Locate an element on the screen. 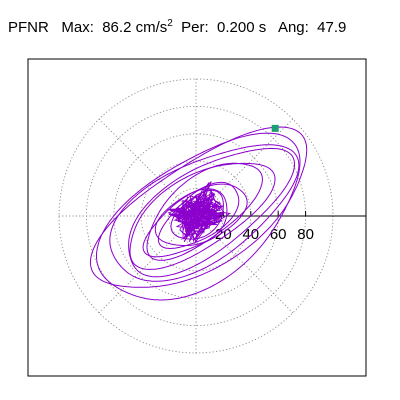 The height and width of the screenshot is (400, 400). radial-tick-label: 60 is located at coordinates (278, 234).